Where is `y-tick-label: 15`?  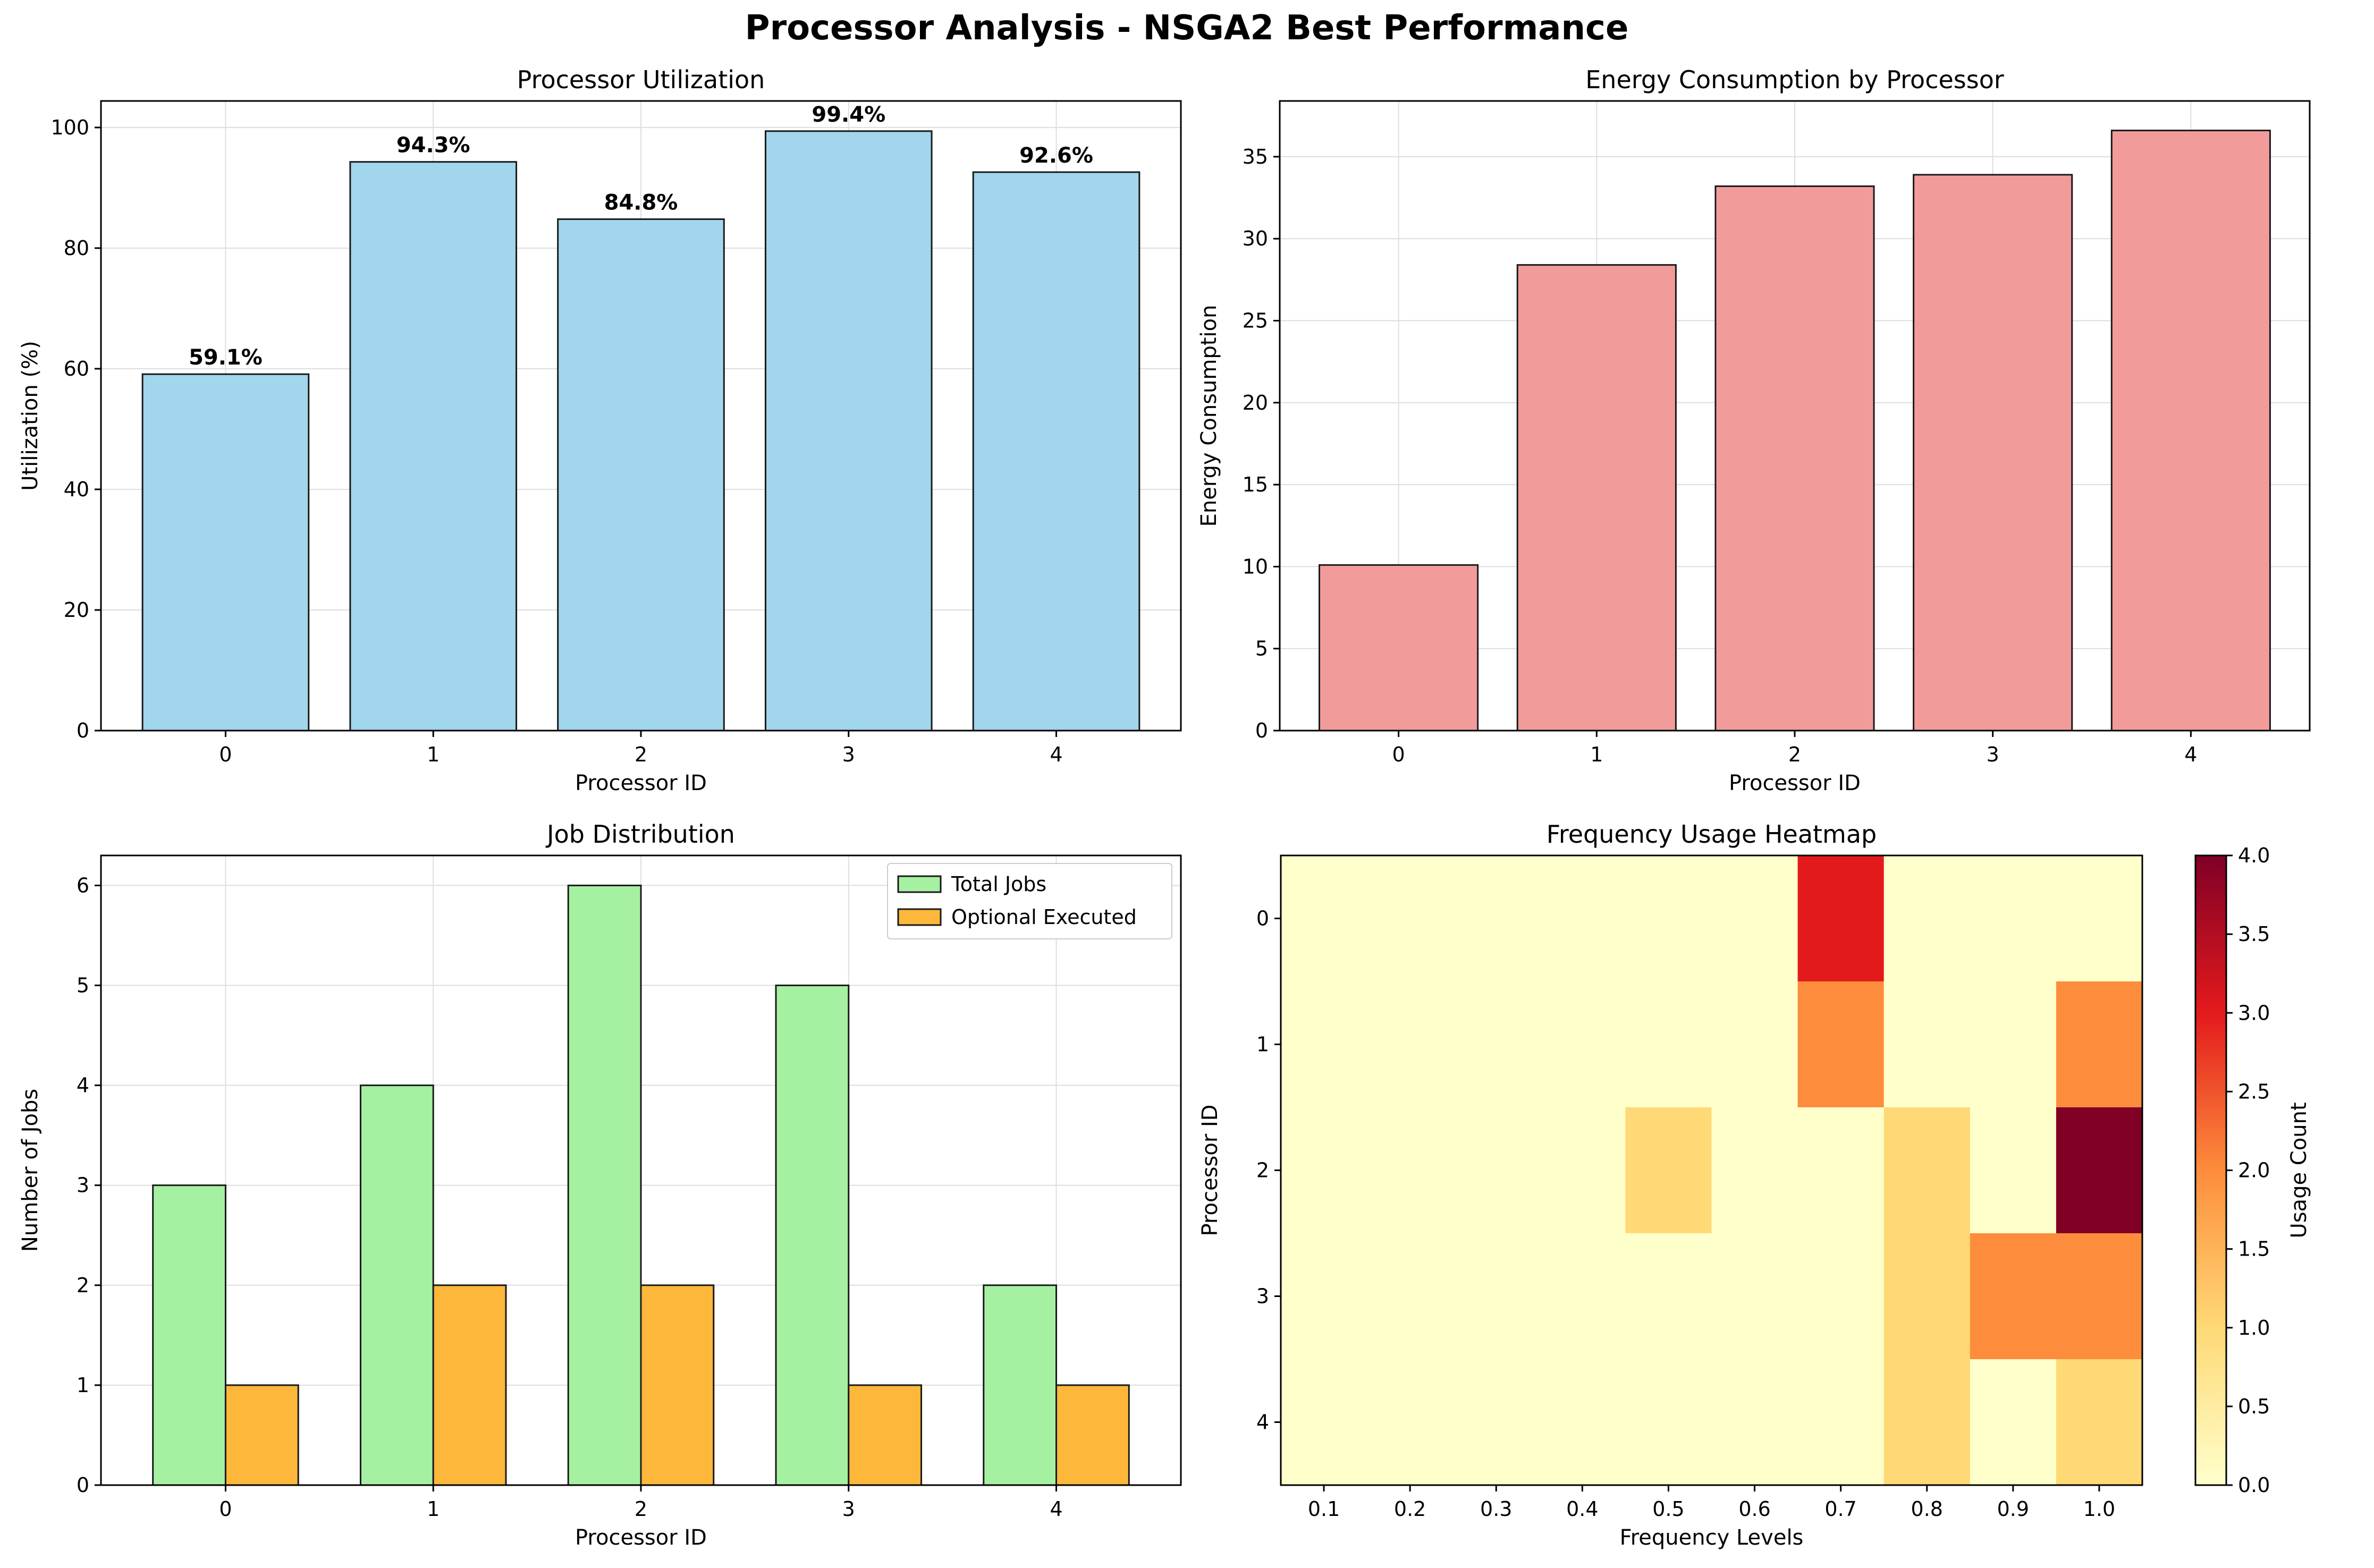
y-tick-label: 15 is located at coordinates (1255, 484).